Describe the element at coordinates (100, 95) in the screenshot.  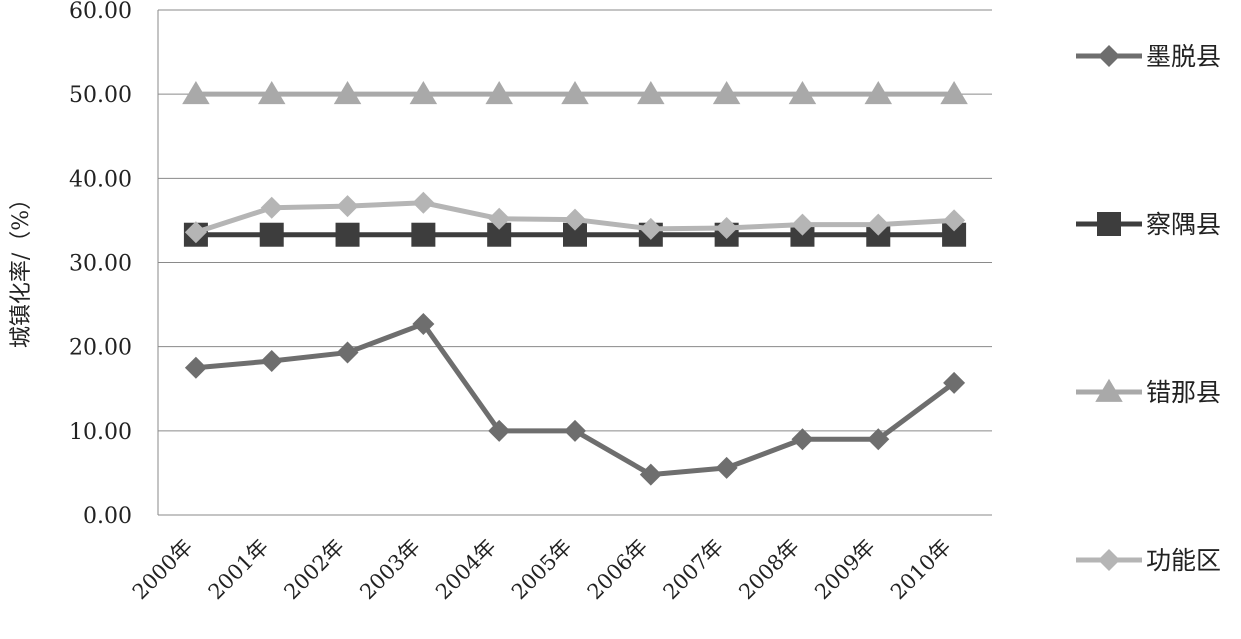
I see `y-tick-label: 50.00` at that location.